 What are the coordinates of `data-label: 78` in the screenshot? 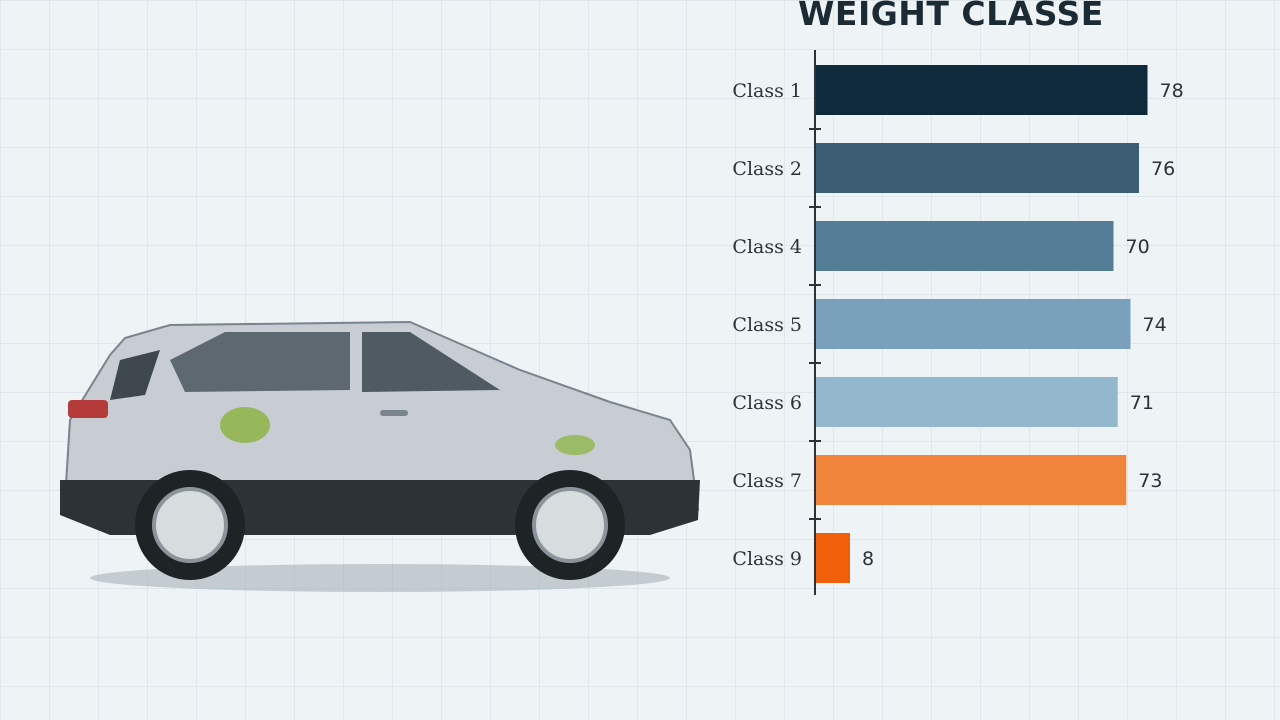 It's located at (1172, 91).